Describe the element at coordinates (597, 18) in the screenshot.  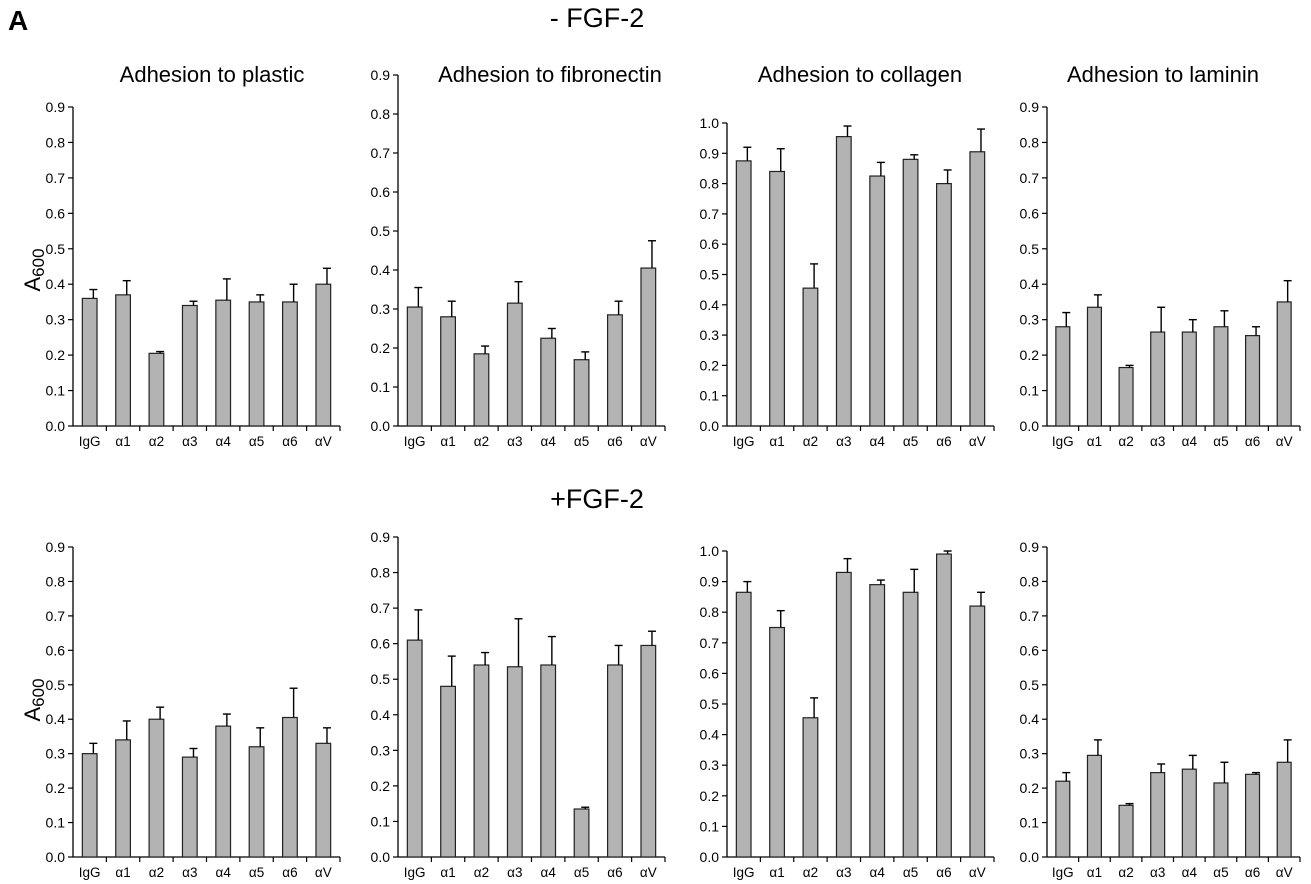
I see `row-title-minus-fgf2: - FGF-2` at that location.